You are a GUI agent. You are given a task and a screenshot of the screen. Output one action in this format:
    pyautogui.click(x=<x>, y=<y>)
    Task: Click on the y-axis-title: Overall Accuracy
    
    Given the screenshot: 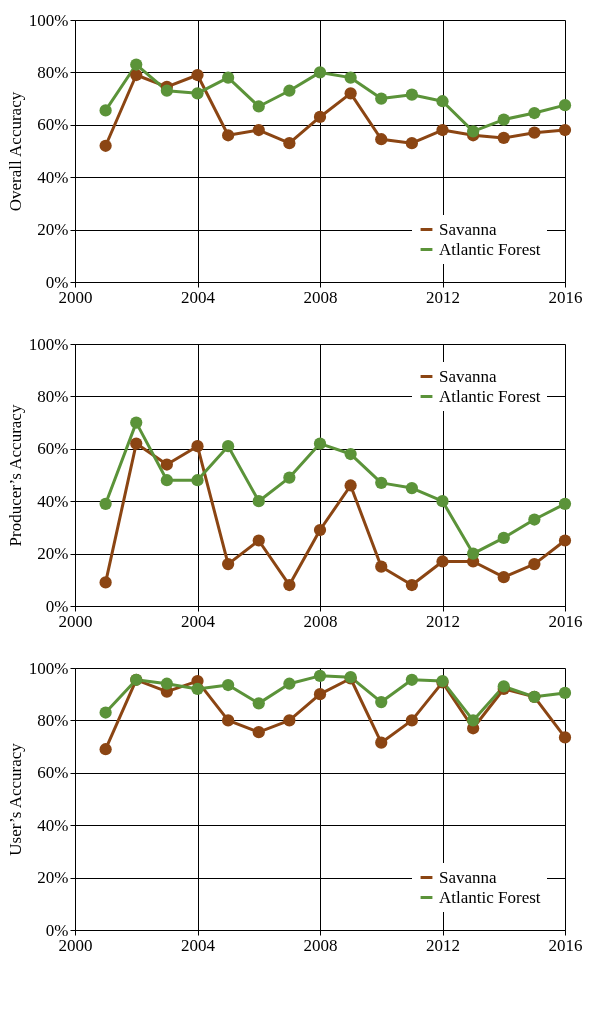 What is the action you would take?
    pyautogui.click(x=15, y=151)
    